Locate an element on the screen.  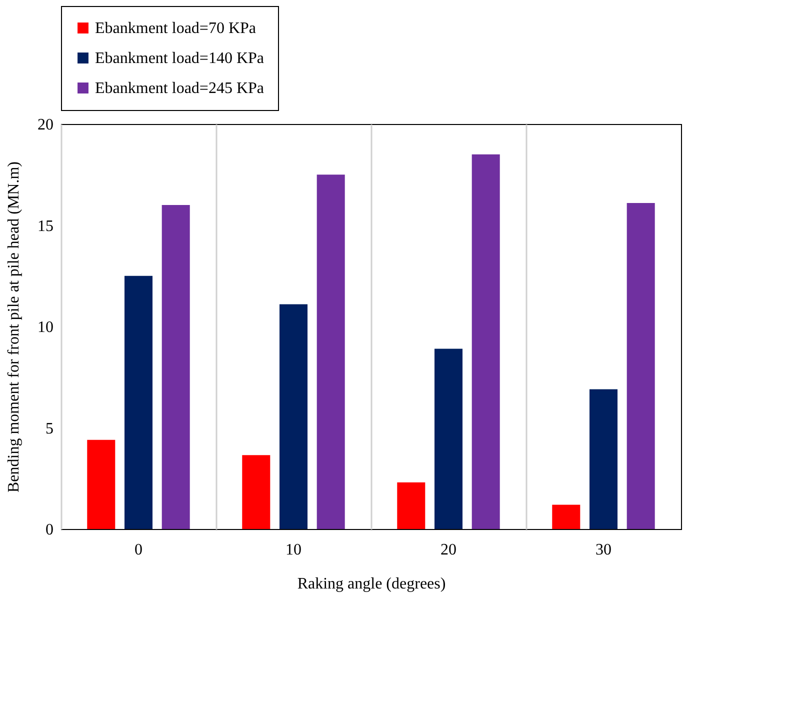
legend-label: Ebankment load=245 KPa is located at coordinates (179, 88).